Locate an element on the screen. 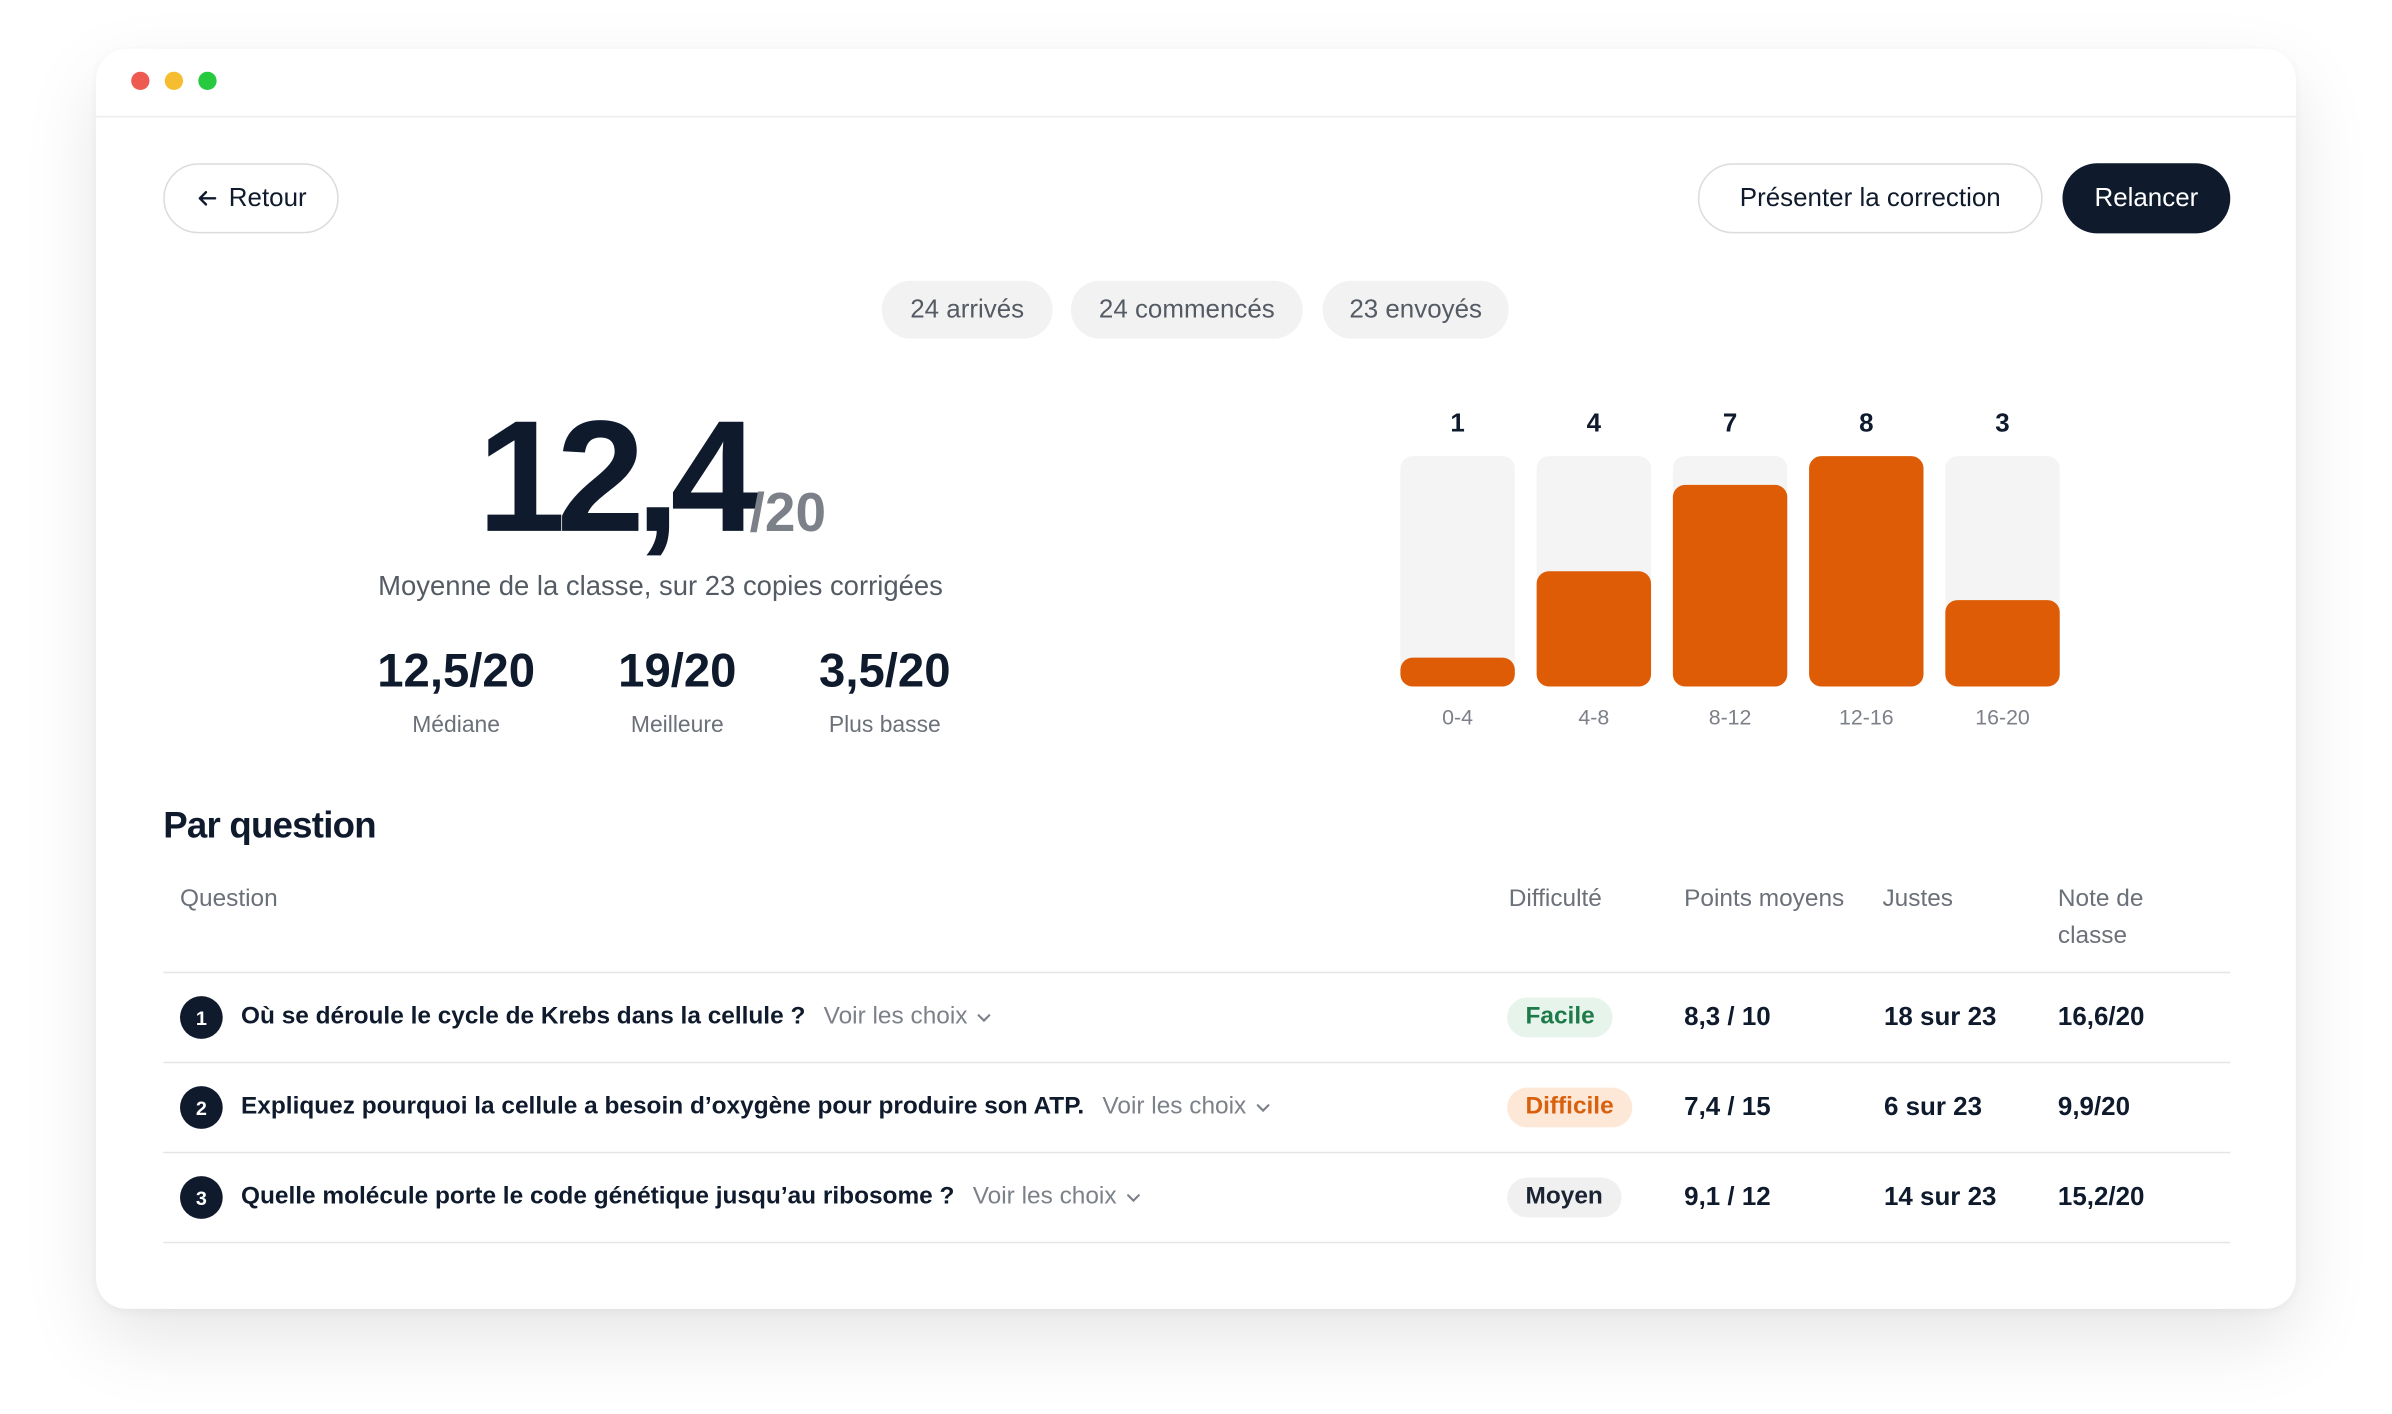 The width and height of the screenshot is (2392, 1414). question-number: 2 is located at coordinates (201, 1107).